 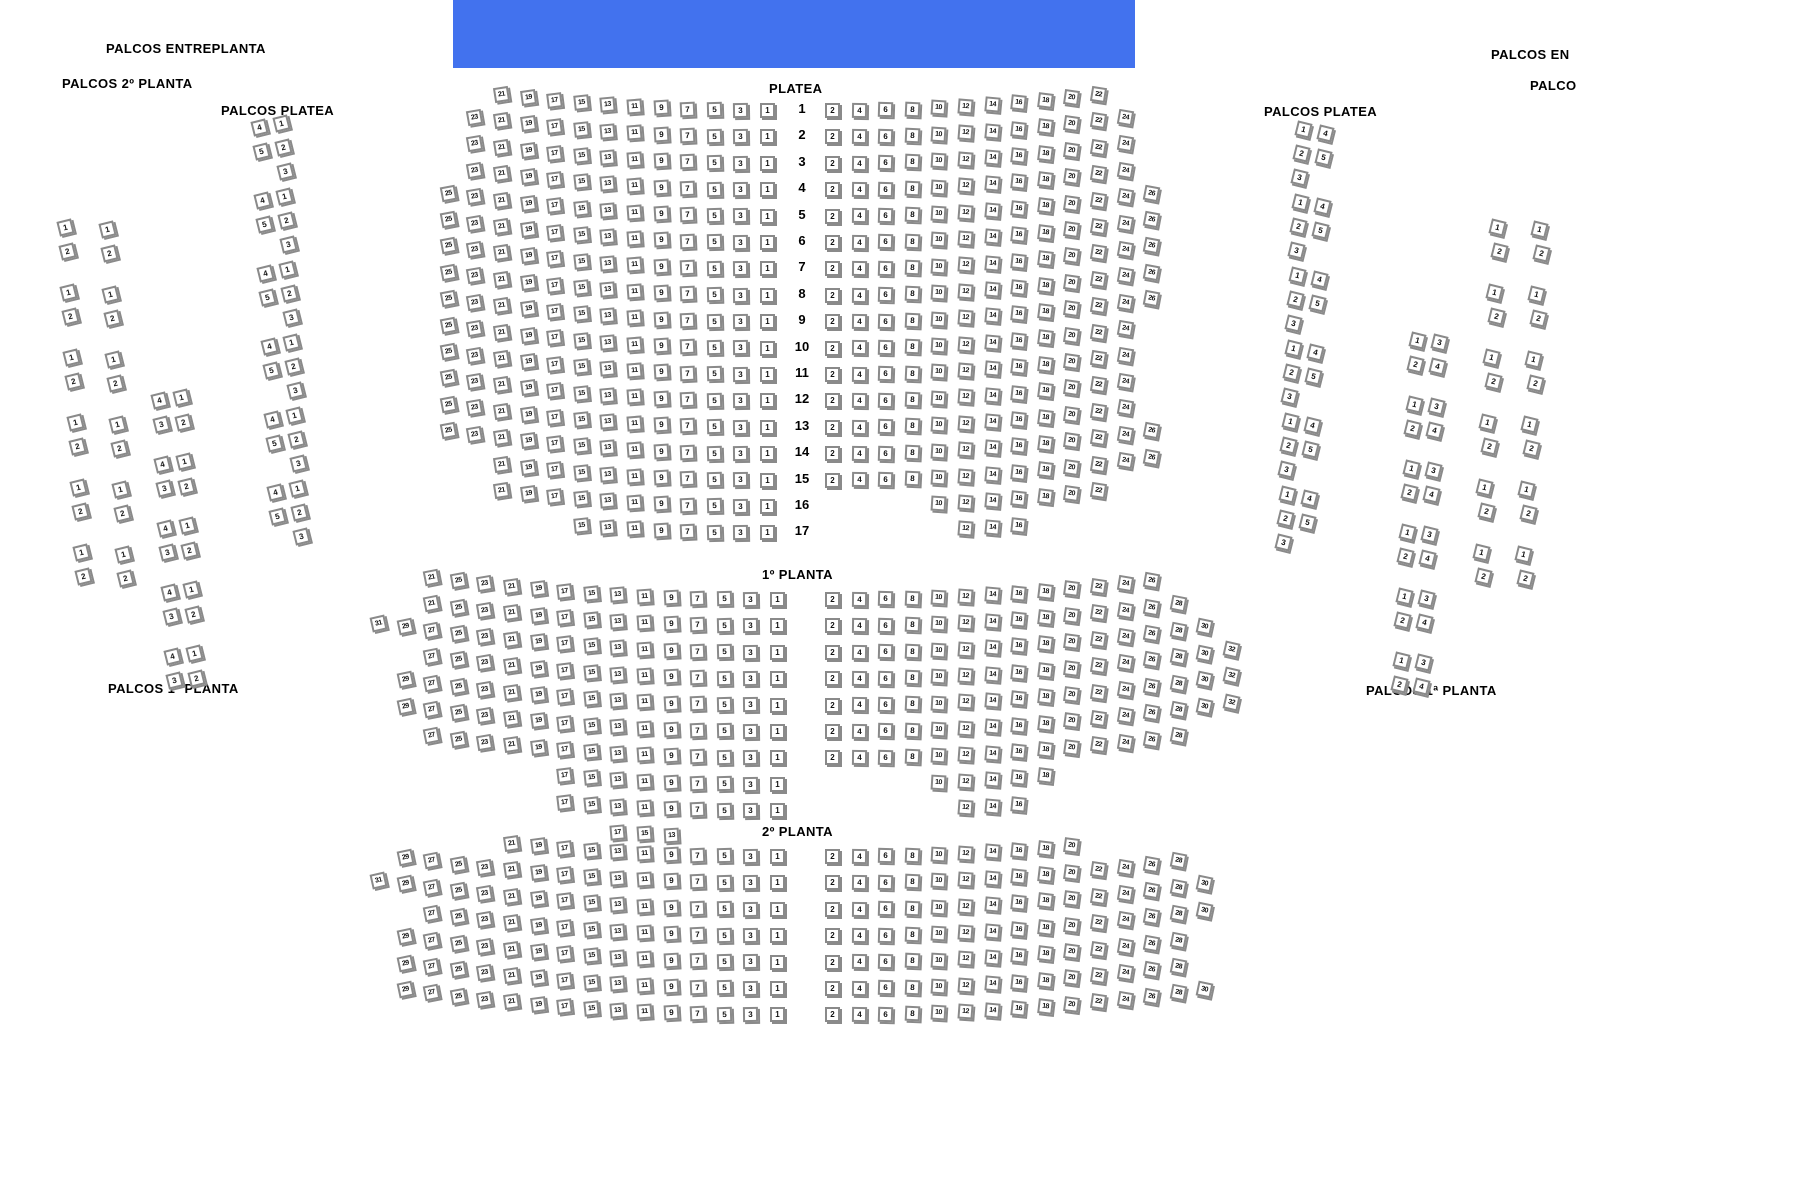 What do you see at coordinates (661, 530) in the screenshot?
I see `seat: 9` at bounding box center [661, 530].